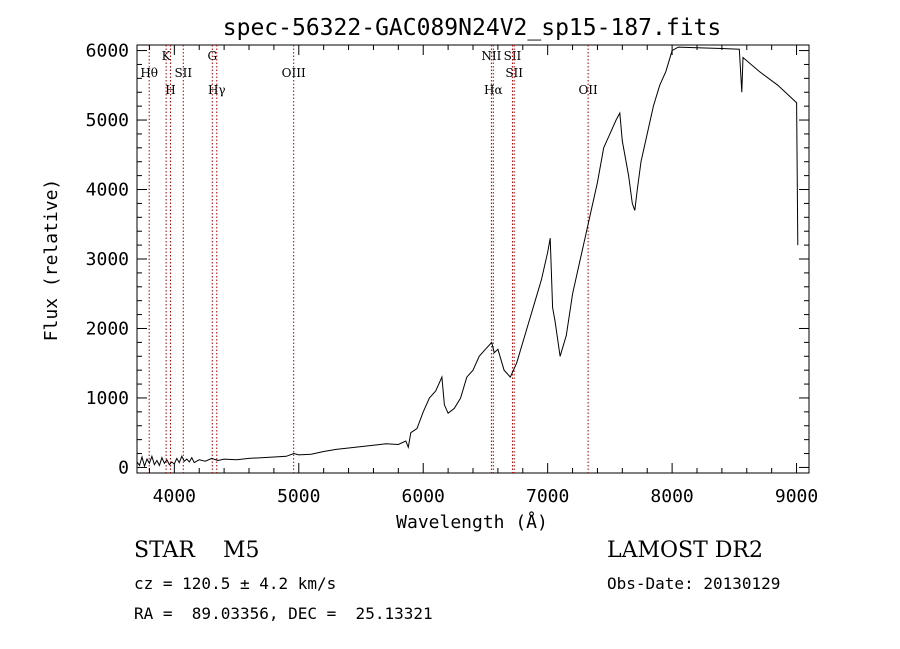  What do you see at coordinates (149, 73) in the screenshot?
I see `emission-line-label: Hθ` at bounding box center [149, 73].